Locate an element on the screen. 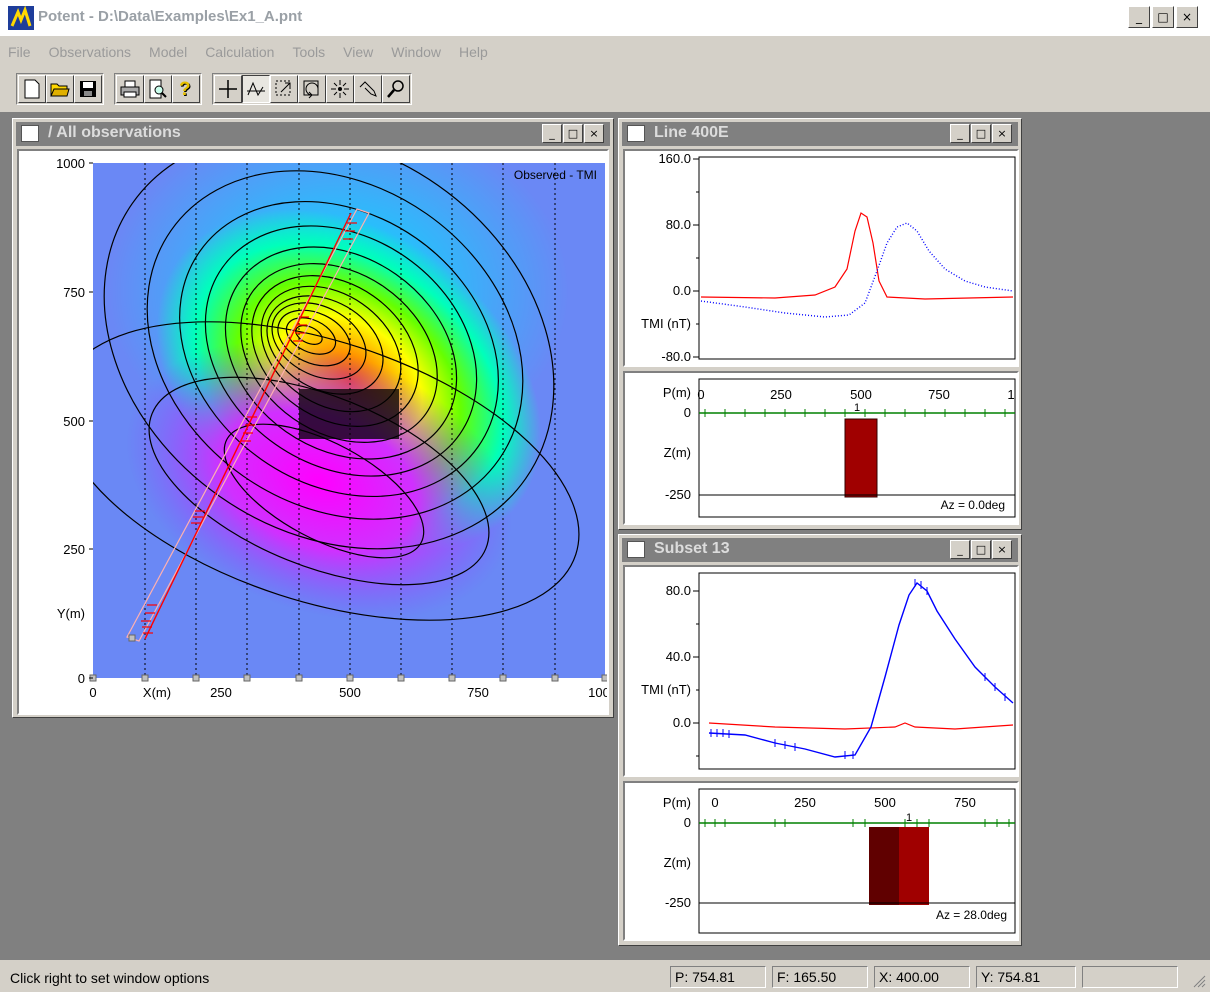 Image resolution: width=1210 pixels, height=992 pixels. toolbar: ?? is located at coordinates (219, 89).